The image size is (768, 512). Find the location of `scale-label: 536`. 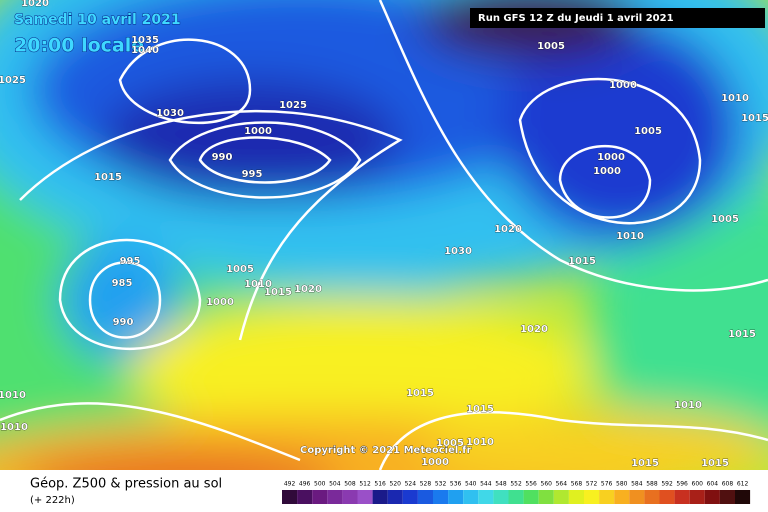

scale-label: 536 is located at coordinates (456, 484).